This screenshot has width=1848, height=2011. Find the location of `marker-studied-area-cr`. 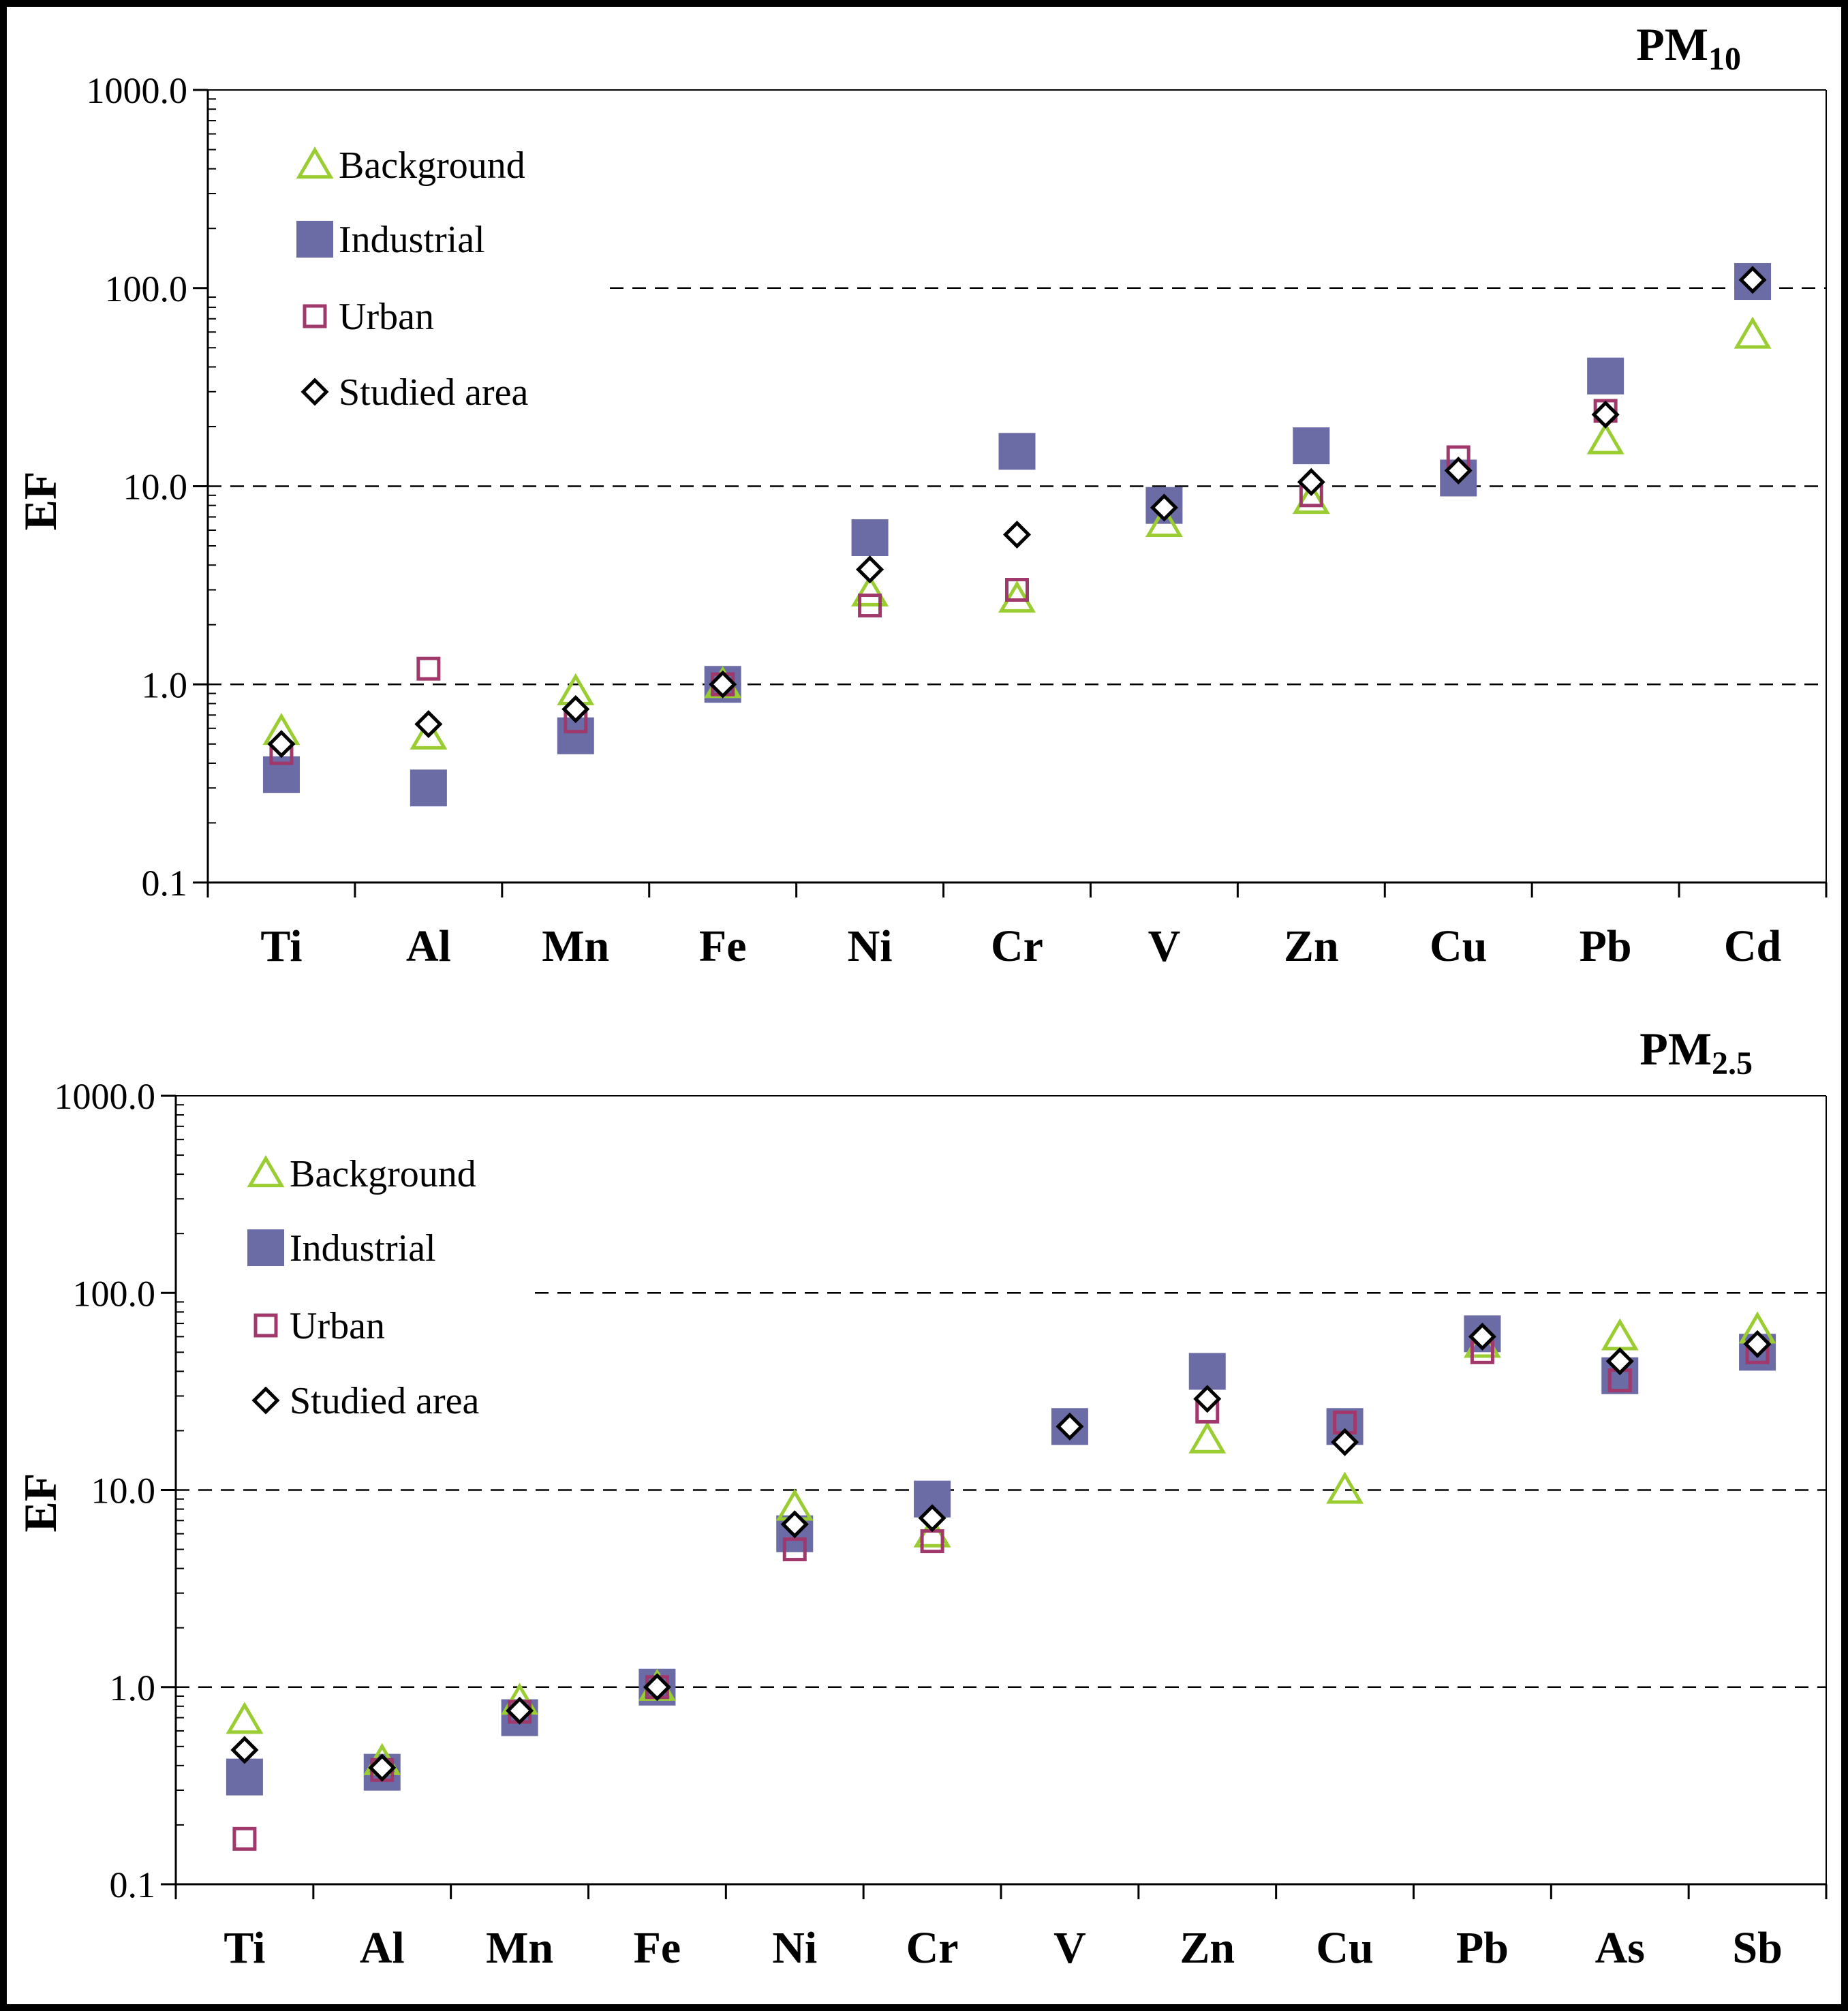

marker-studied-area-cr is located at coordinates (1017, 534).